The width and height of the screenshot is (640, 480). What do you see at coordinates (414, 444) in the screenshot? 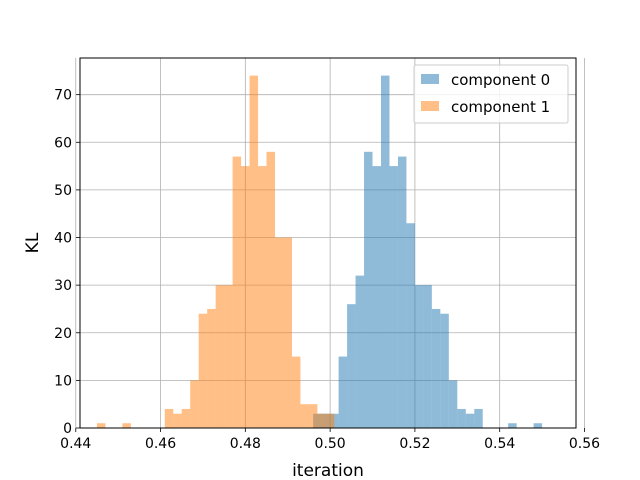
I see `x-tick-label: 0.52` at bounding box center [414, 444].